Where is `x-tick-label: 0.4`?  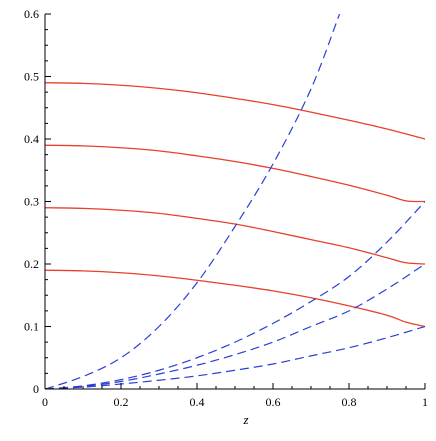 x-tick-label: 0.4 is located at coordinates (197, 402).